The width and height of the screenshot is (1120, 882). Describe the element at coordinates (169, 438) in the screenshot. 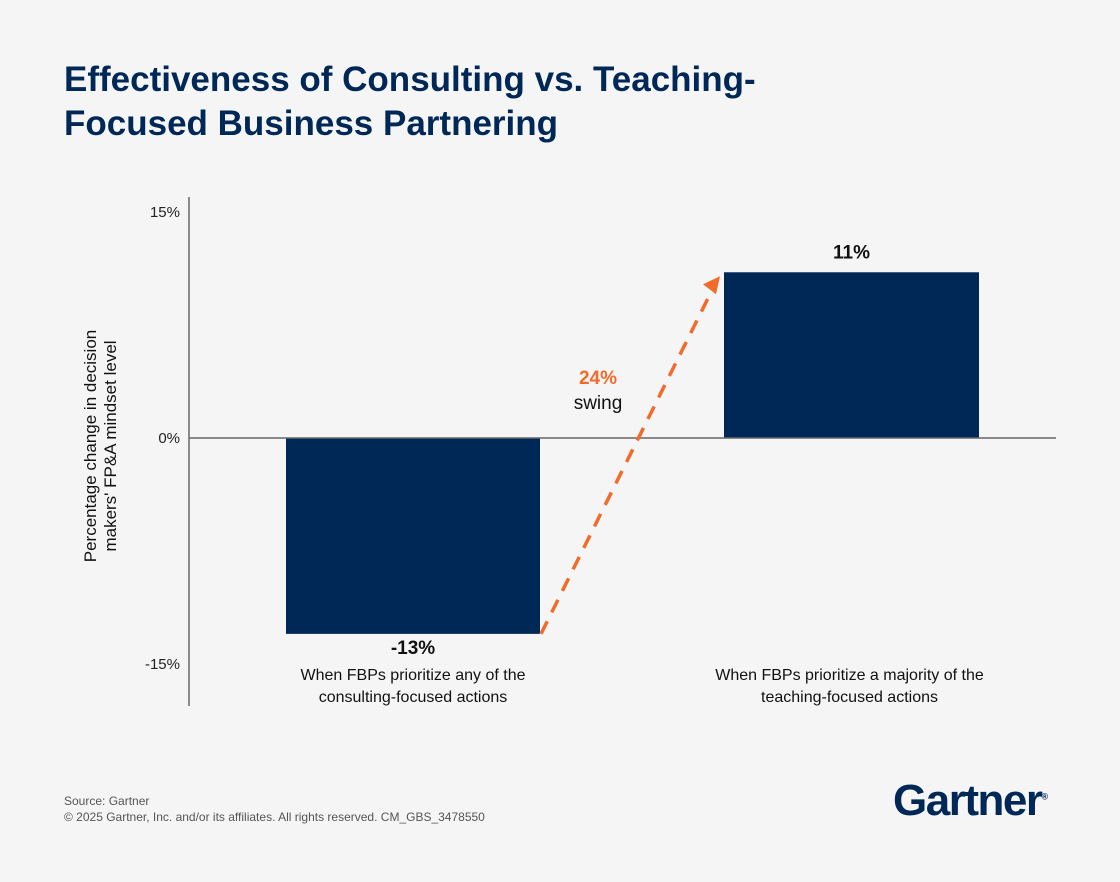

I see `y-tick-label: 0%` at that location.